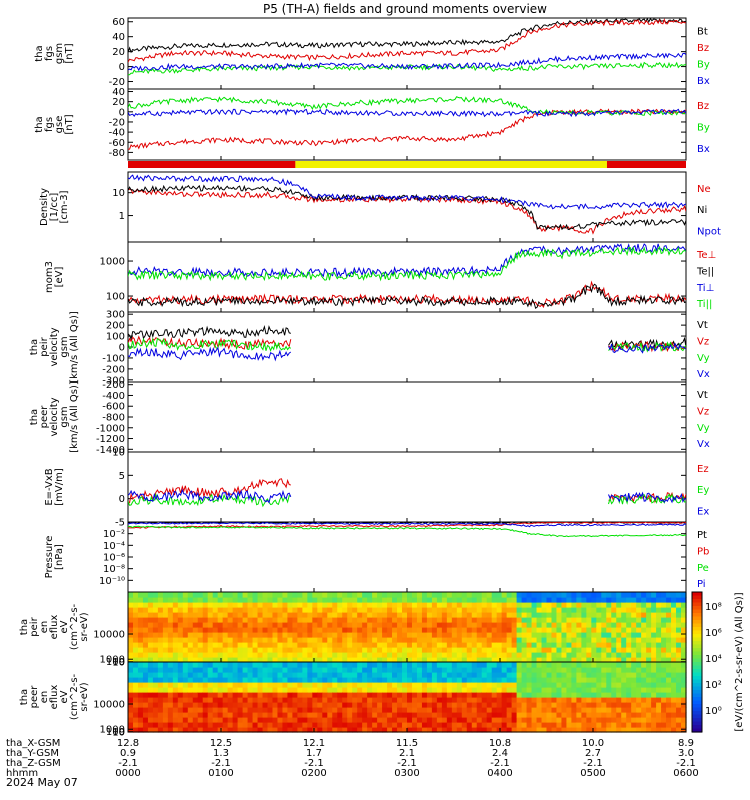 The height and width of the screenshot is (800, 750). I want to click on series-line-ne, so click(407, 211).